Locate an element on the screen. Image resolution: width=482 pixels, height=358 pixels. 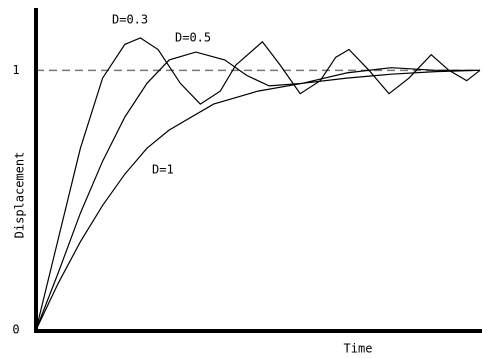
y-tick-label: 1 is located at coordinates (15, 70).